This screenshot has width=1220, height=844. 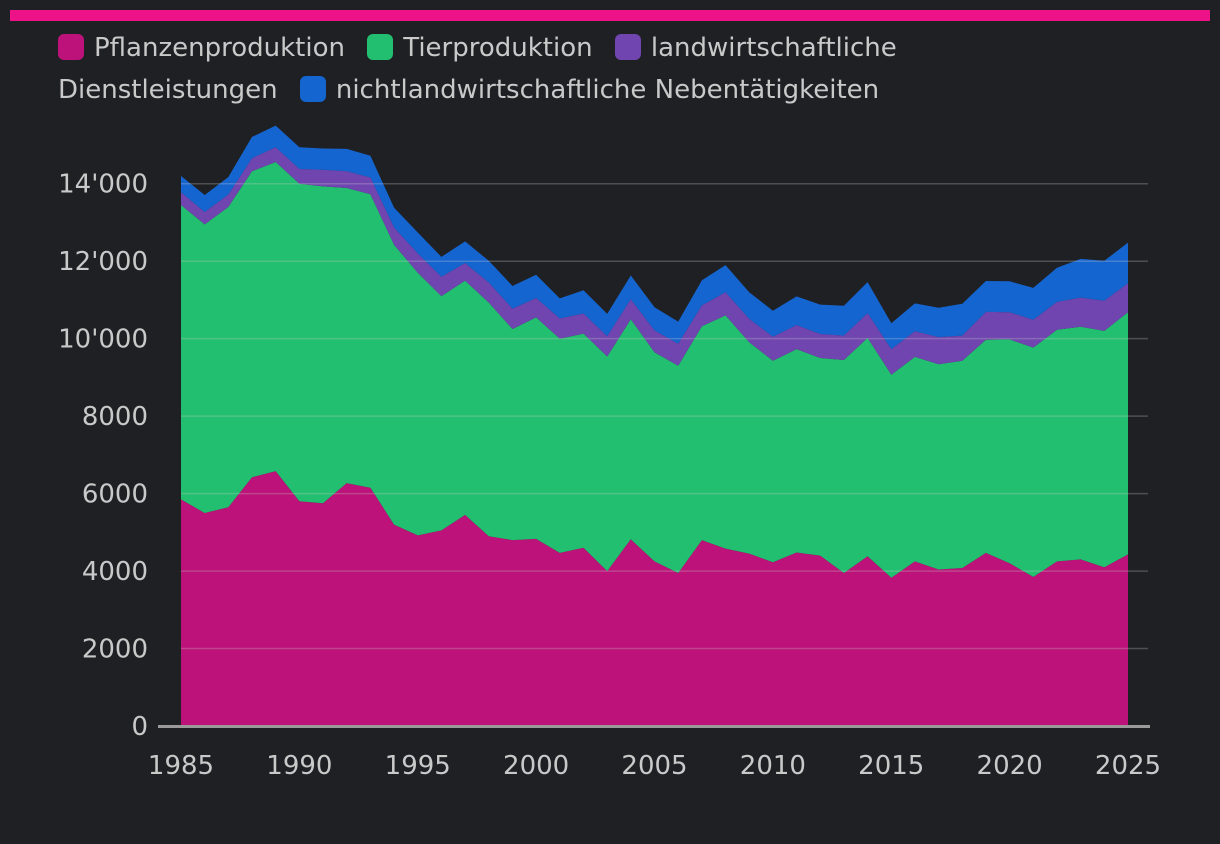 I want to click on x-tick-label-2025: 2025, so click(x=1128, y=766).